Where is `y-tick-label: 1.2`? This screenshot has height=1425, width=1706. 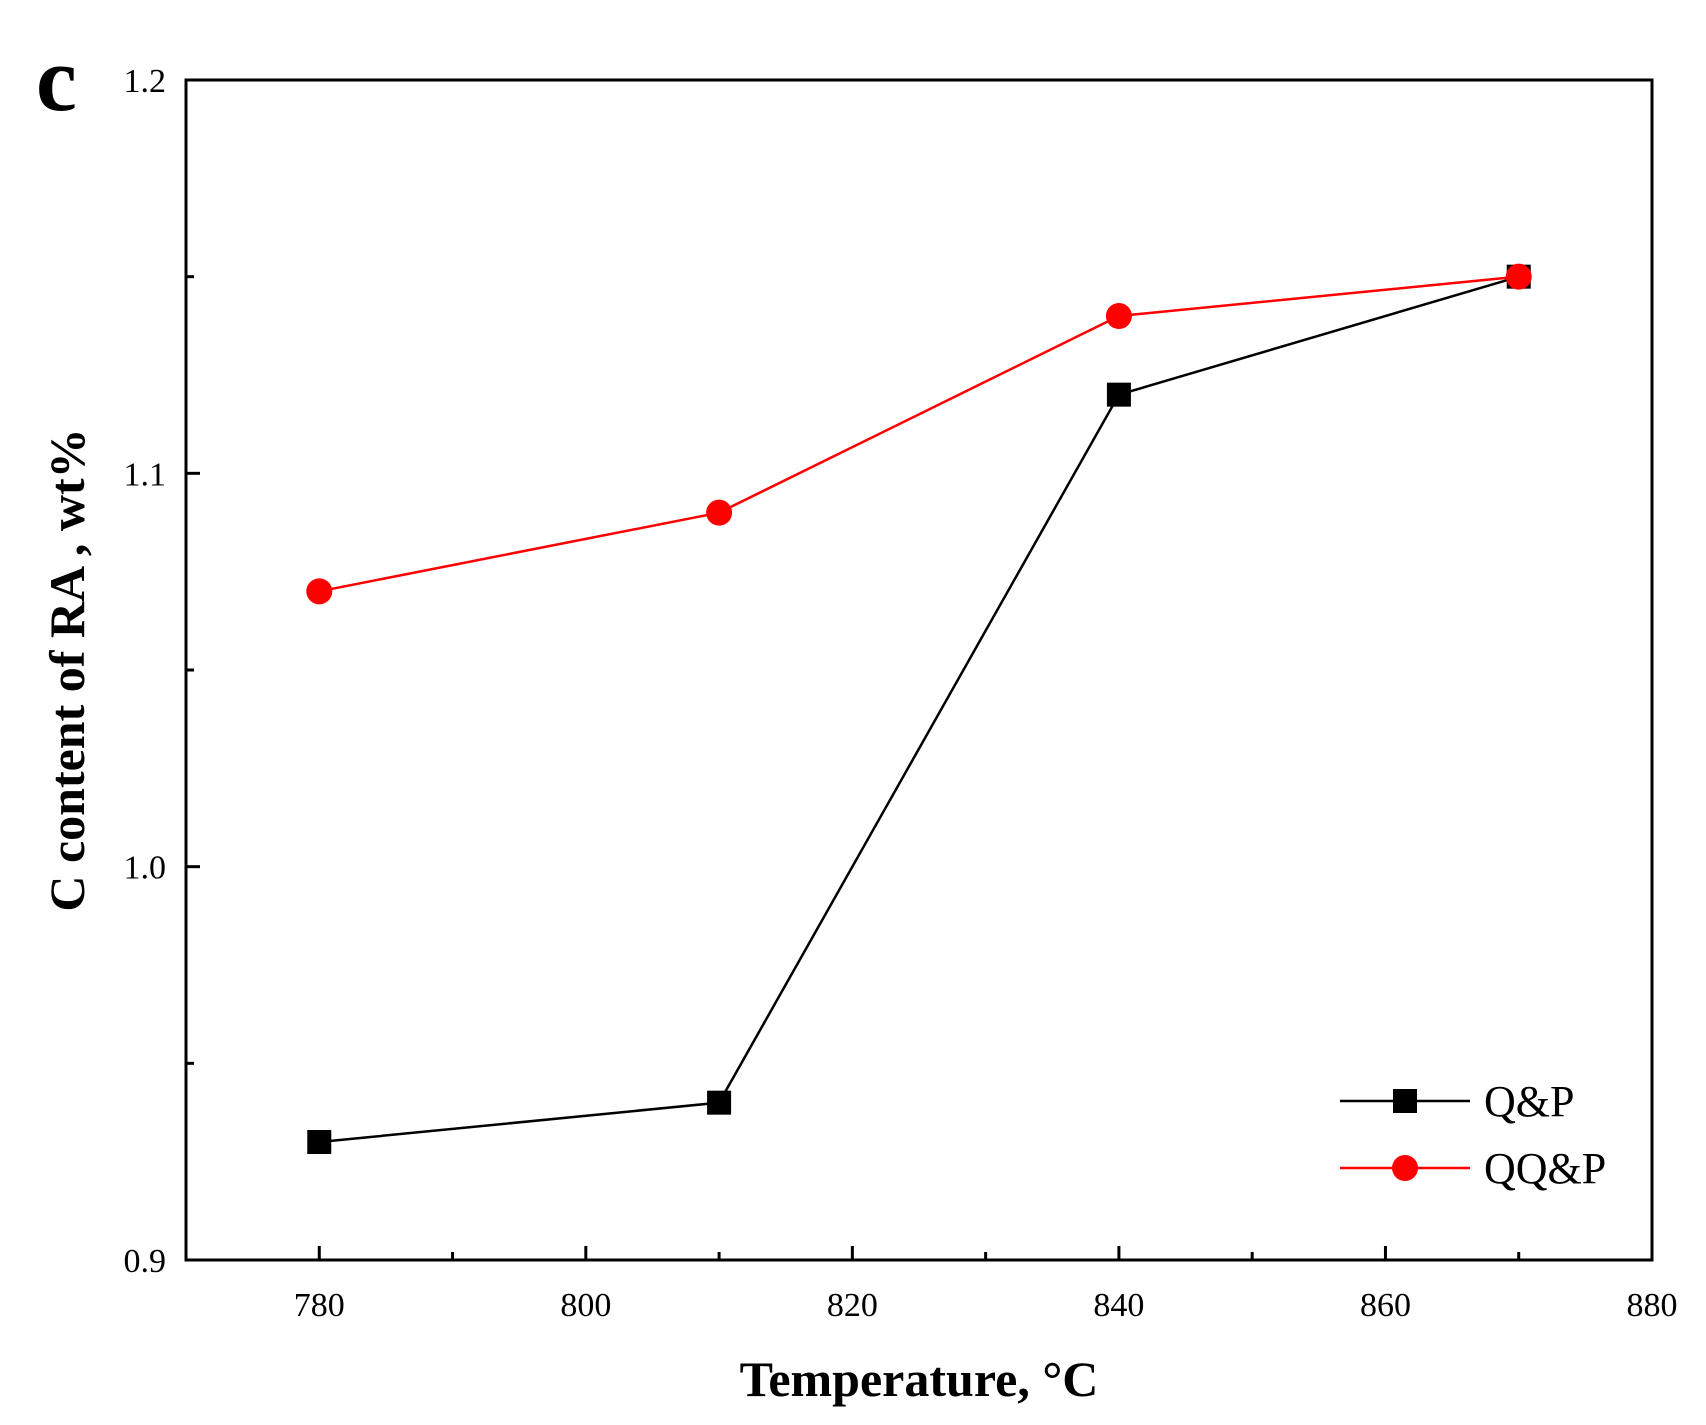
y-tick-label: 1.2 is located at coordinates (145, 81).